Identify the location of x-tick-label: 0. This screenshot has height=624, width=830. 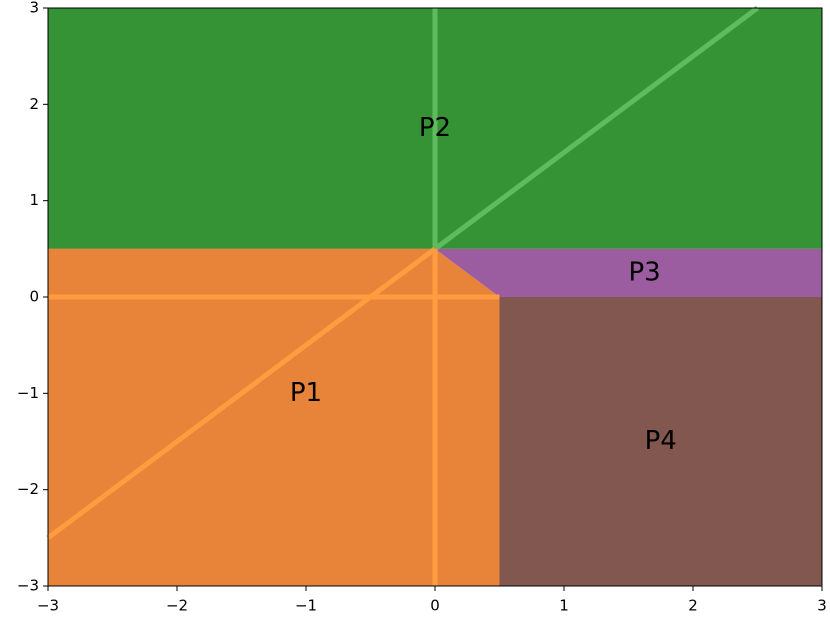
(435, 606).